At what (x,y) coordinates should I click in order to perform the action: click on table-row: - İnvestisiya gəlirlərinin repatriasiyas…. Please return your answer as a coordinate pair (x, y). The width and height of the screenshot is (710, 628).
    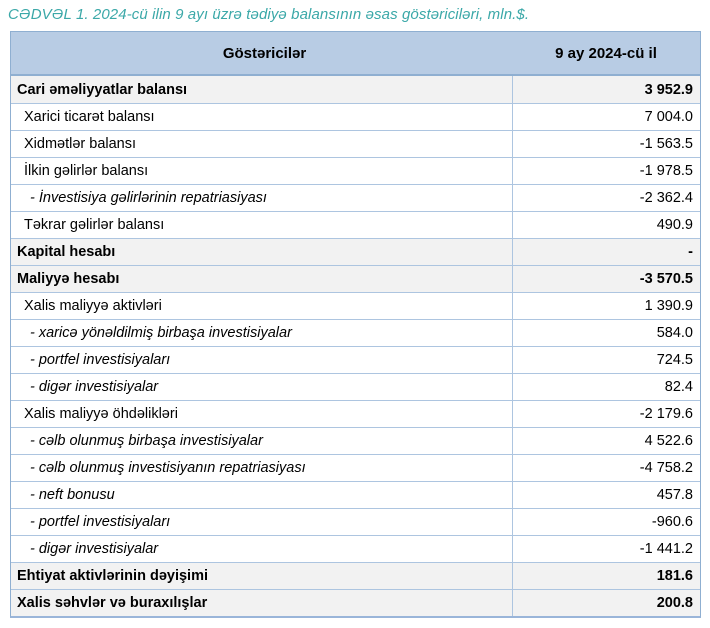
    Looking at the image, I should click on (355, 197).